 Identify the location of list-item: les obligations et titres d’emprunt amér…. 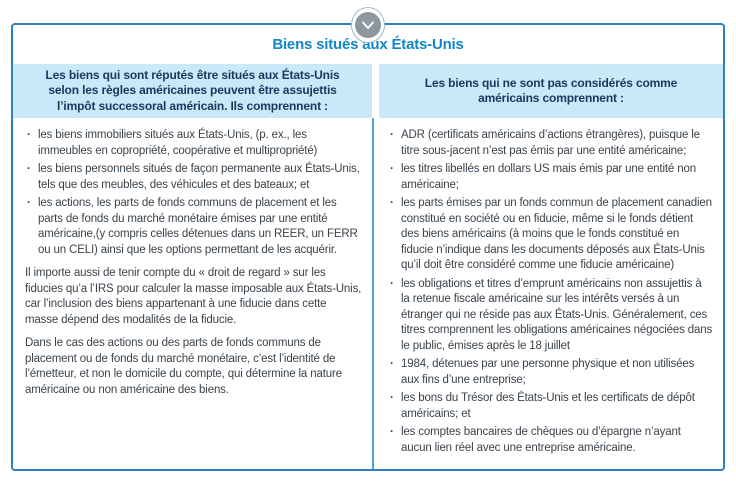
(550, 316).